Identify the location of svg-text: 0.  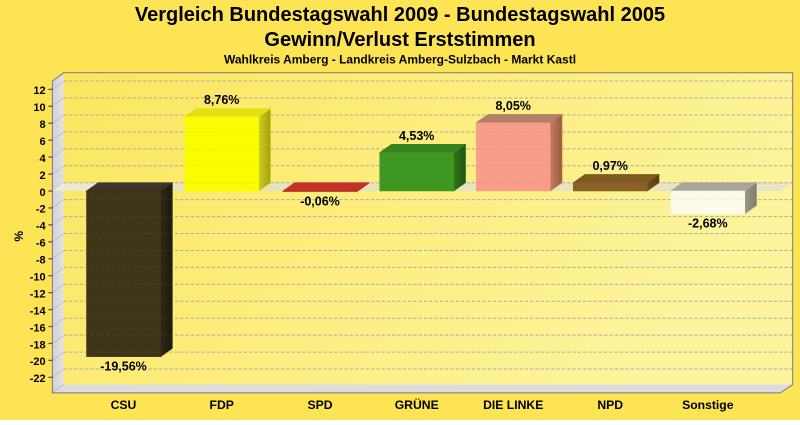
(42, 193).